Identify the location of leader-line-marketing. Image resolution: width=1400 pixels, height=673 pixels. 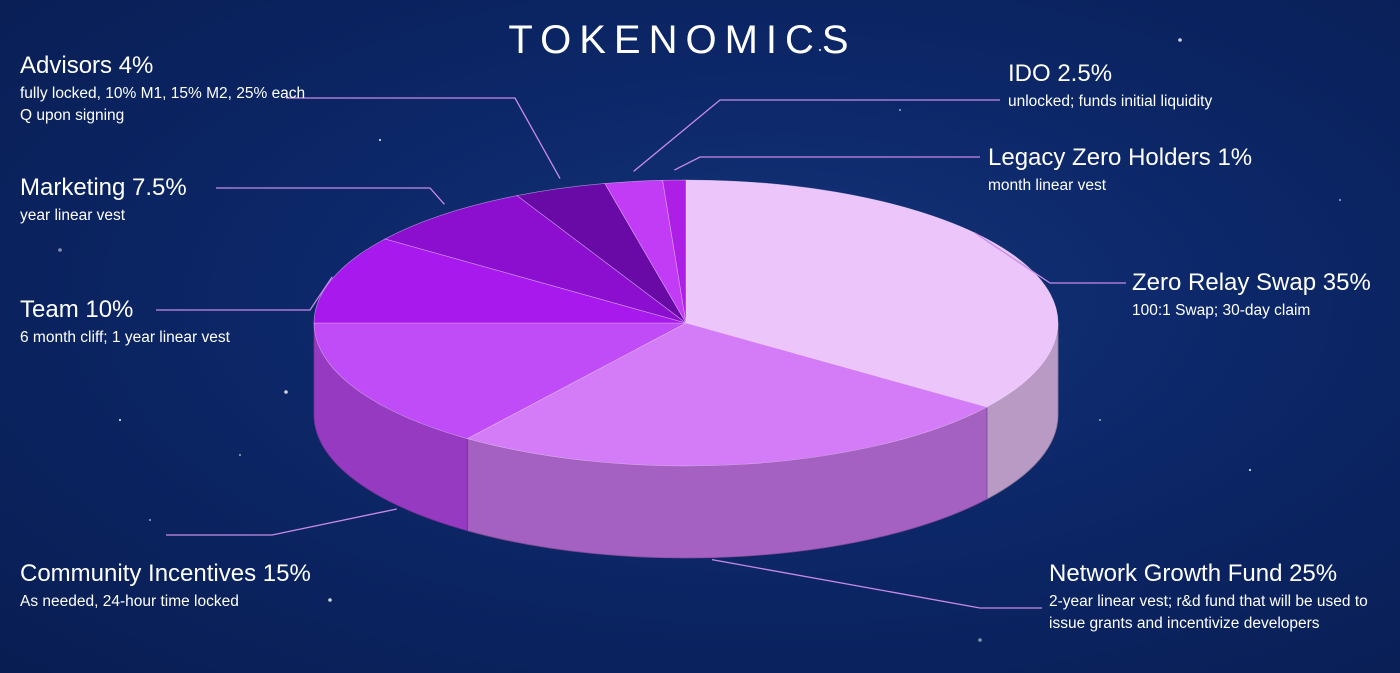
(330, 196).